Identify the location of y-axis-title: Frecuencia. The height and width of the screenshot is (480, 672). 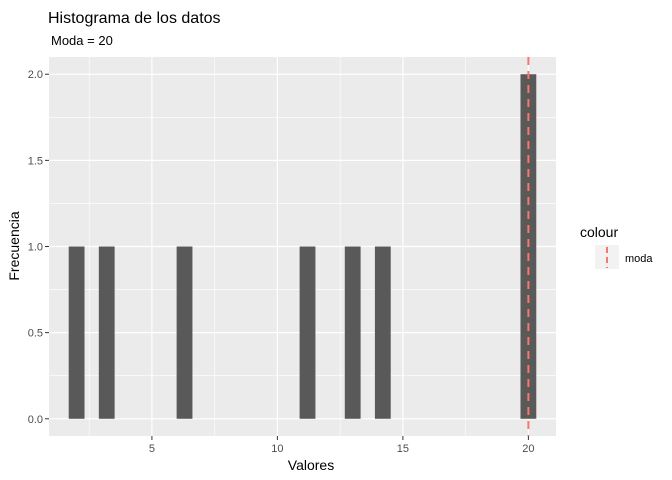
(14, 245).